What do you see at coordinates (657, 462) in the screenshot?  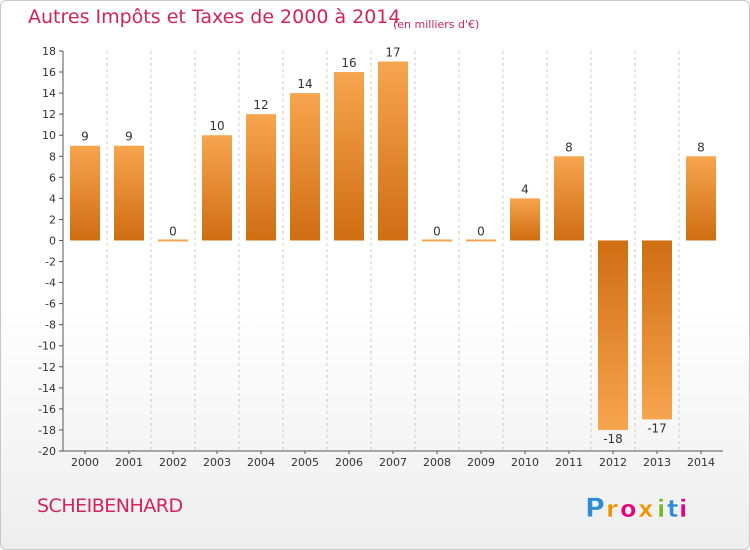 I see `x-tick-label-2013: 2013` at bounding box center [657, 462].